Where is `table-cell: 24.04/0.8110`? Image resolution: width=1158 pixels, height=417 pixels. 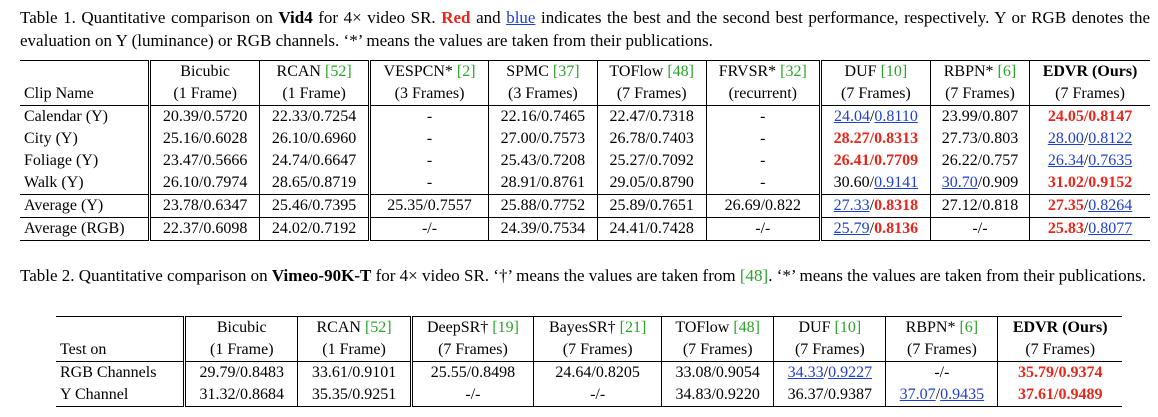
table-cell: 24.04/0.8110 is located at coordinates (875, 116).